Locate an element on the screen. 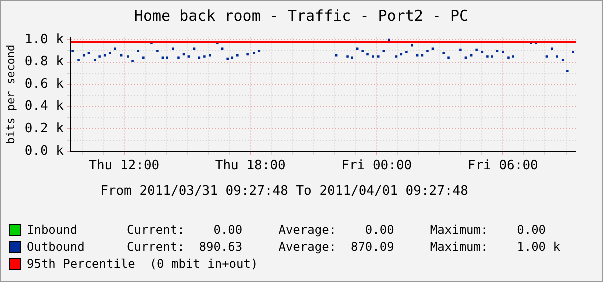  x-tick-label: Fri 00:00 is located at coordinates (377, 166).